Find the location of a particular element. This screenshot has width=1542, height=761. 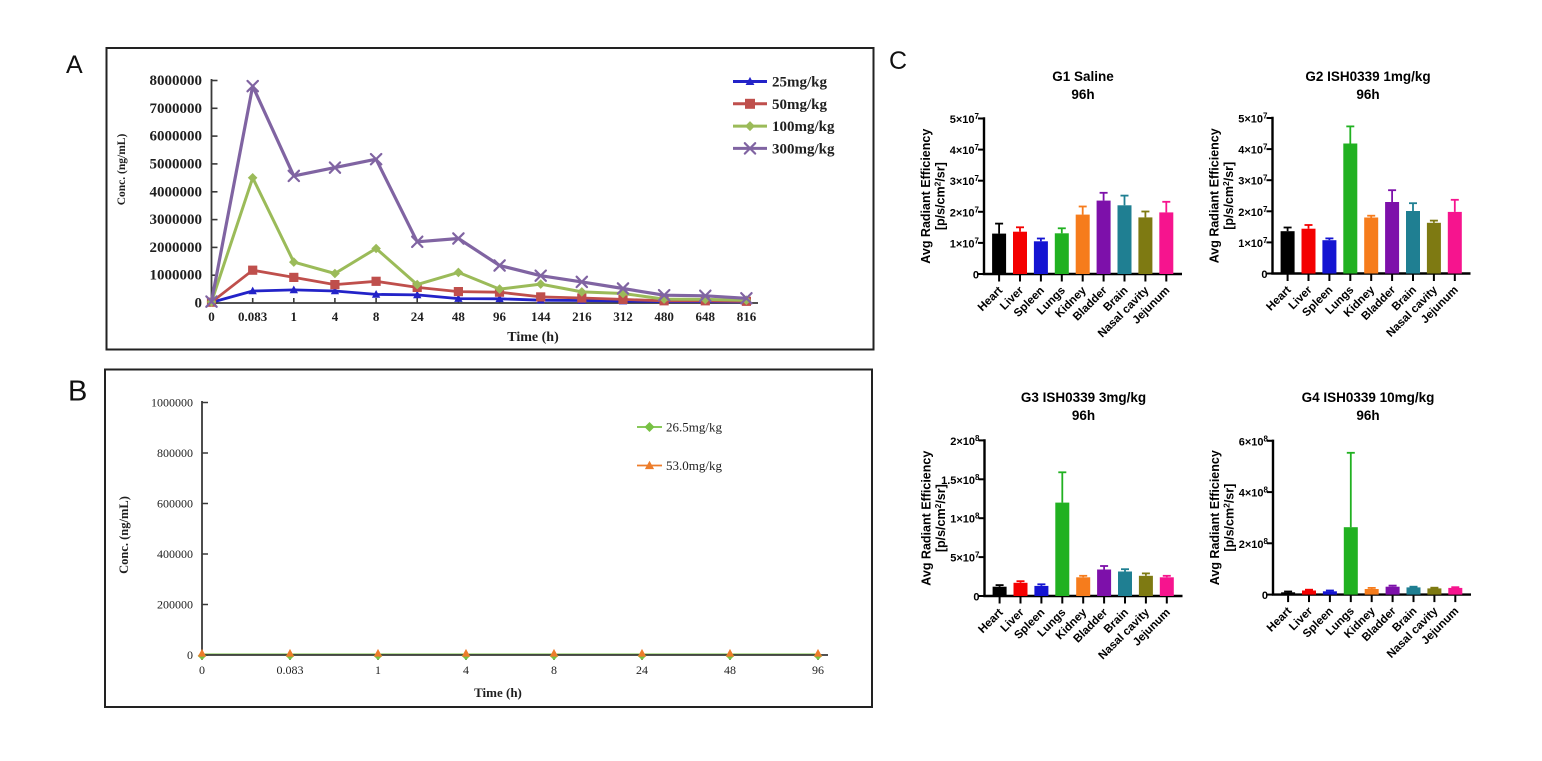

svg-text: 144 is located at coordinates (541, 316).